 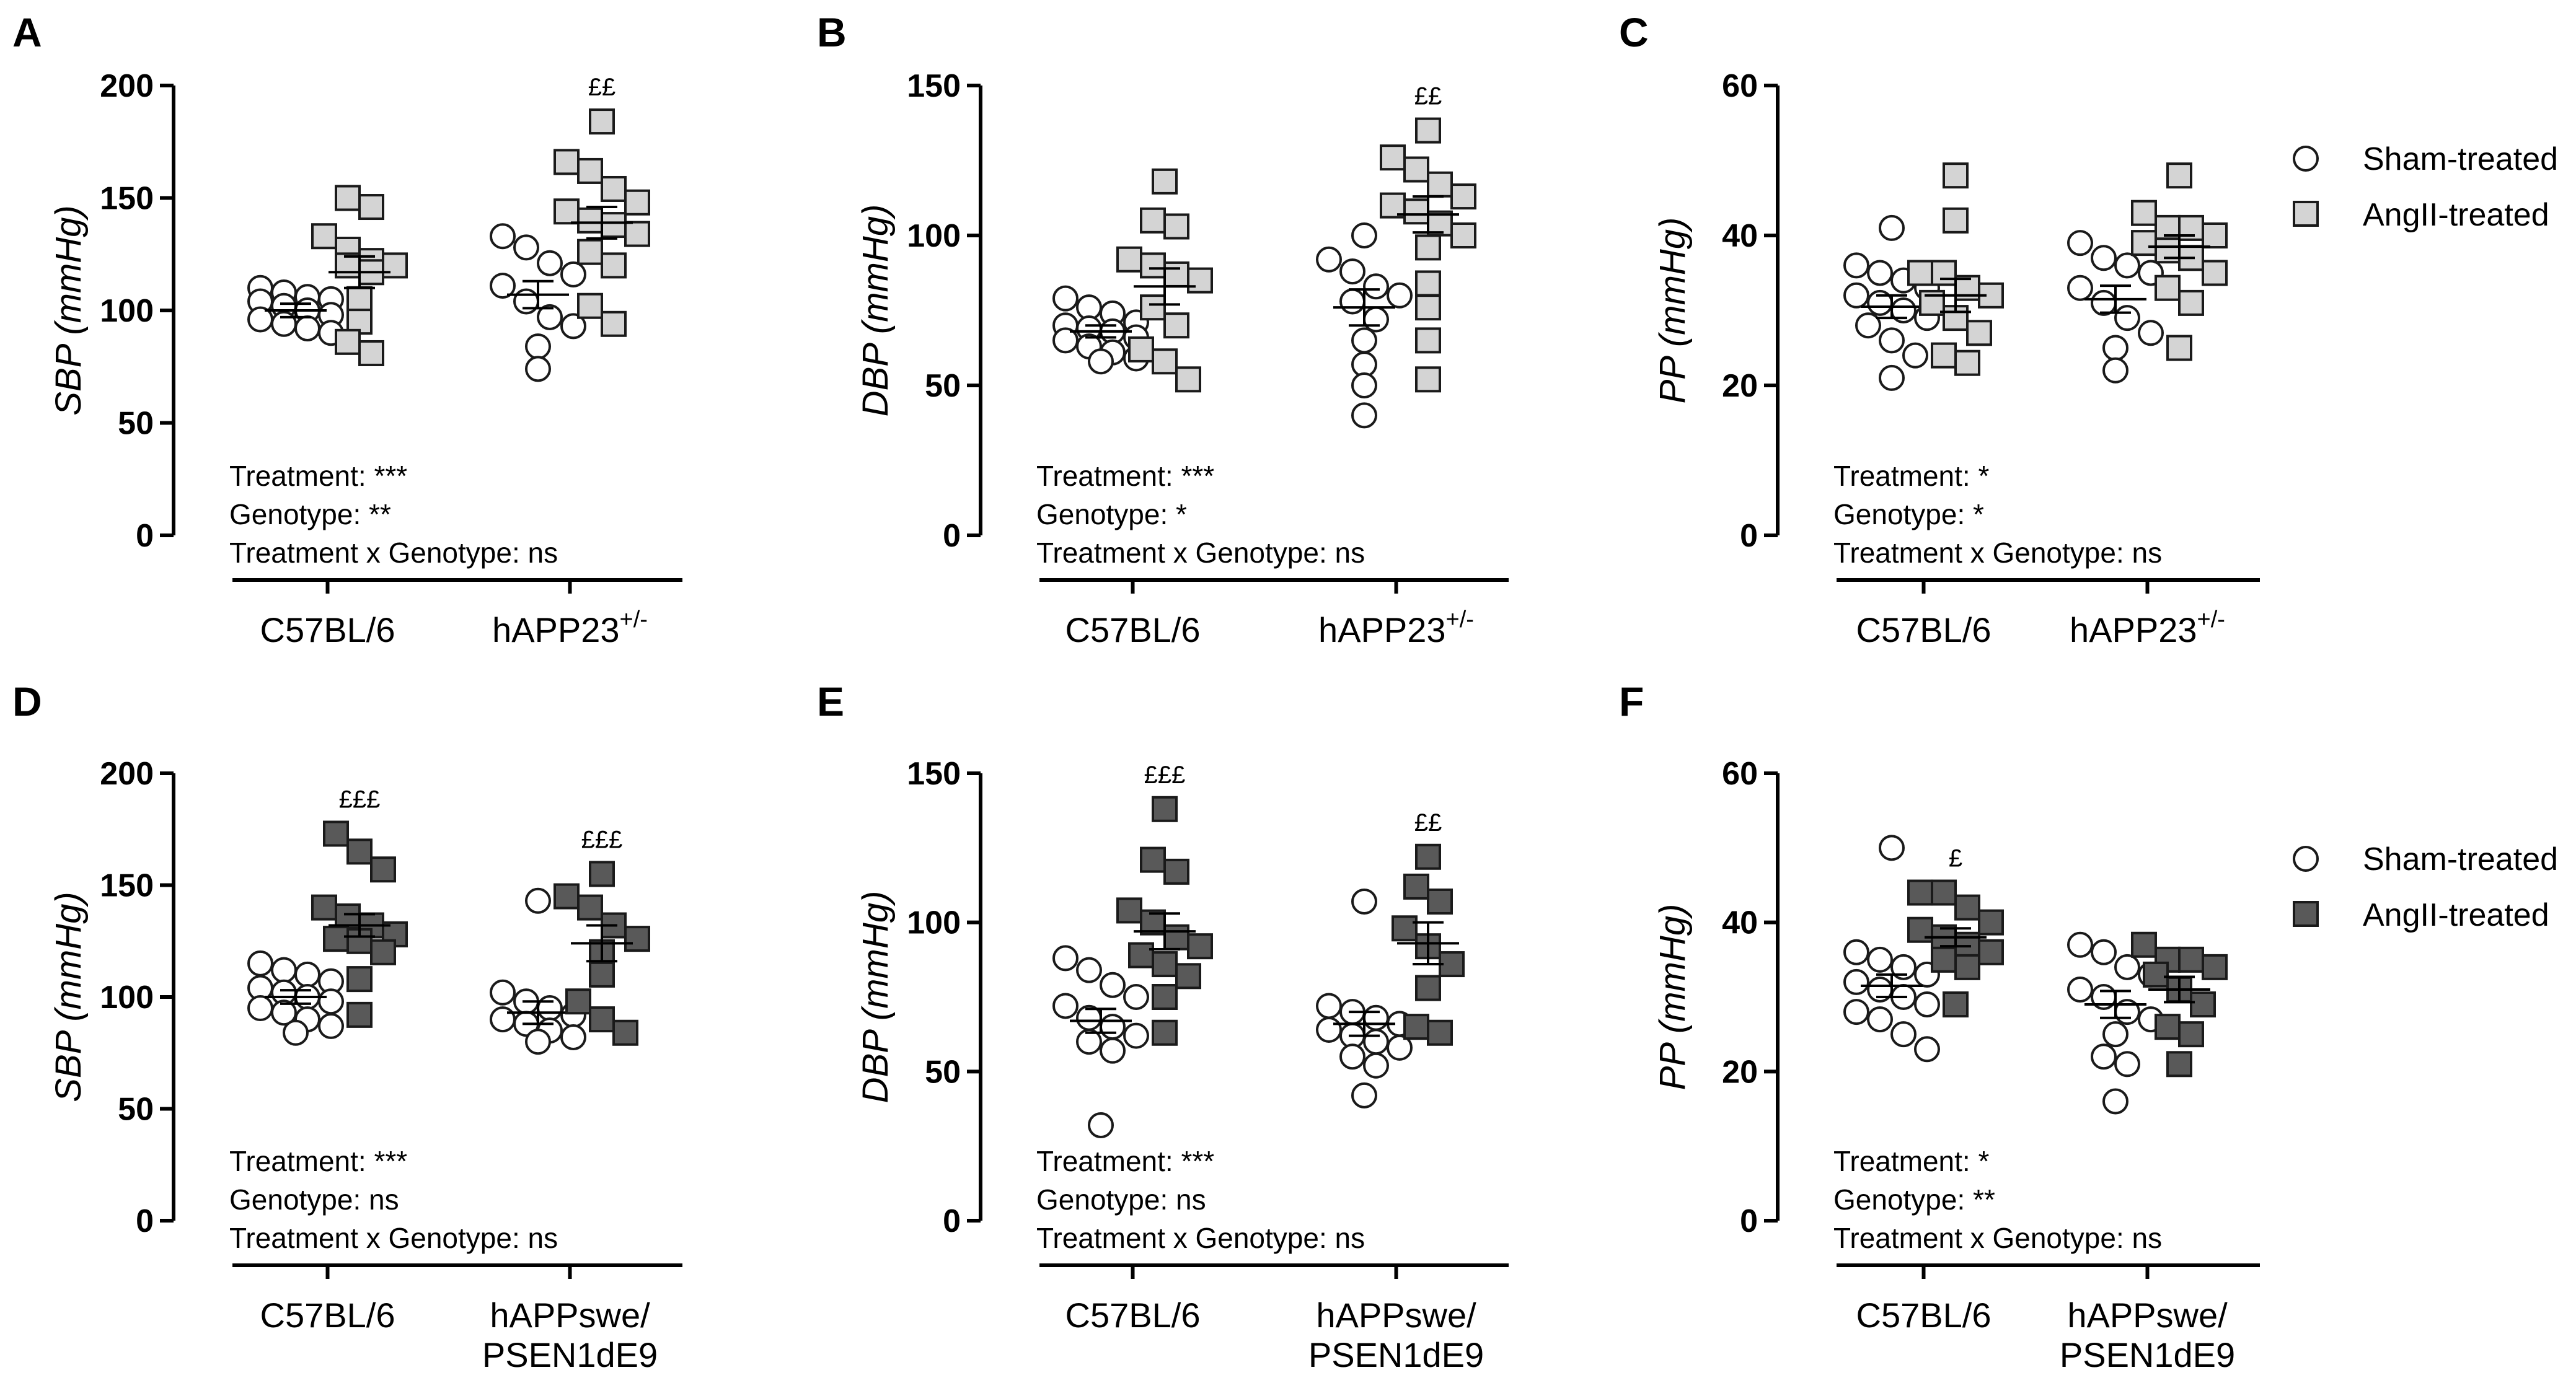 What do you see at coordinates (570, 1315) in the screenshot?
I see `category-main: hAPPswe/` at bounding box center [570, 1315].